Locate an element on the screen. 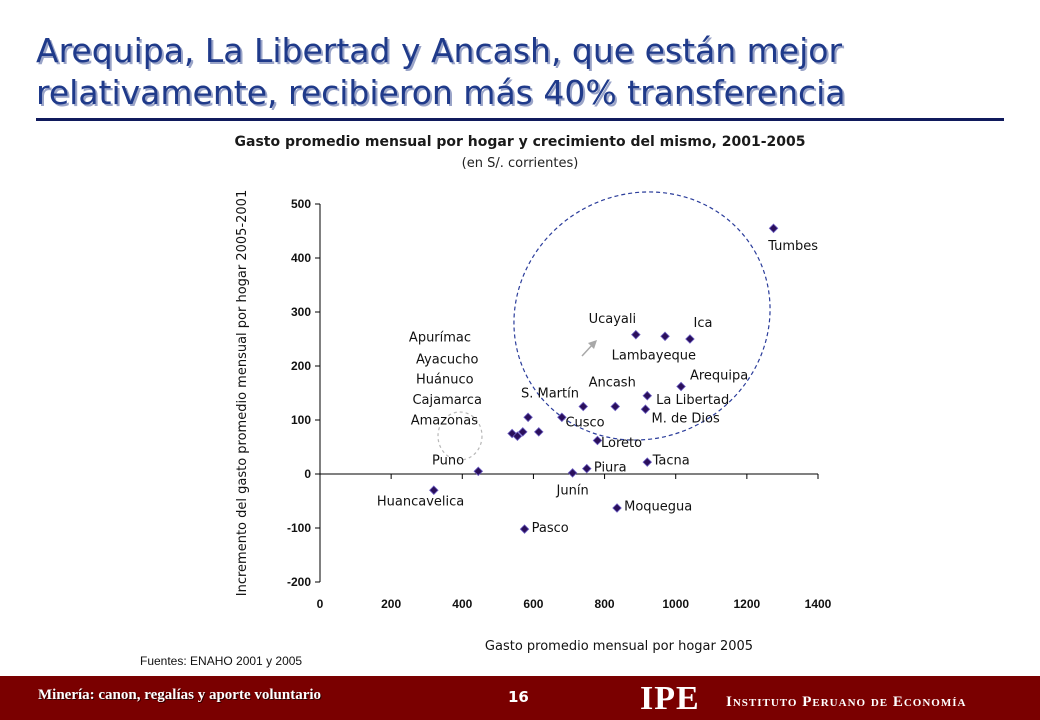 This screenshot has height=720, width=1040. highlight-small-ellipse is located at coordinates (460, 436).